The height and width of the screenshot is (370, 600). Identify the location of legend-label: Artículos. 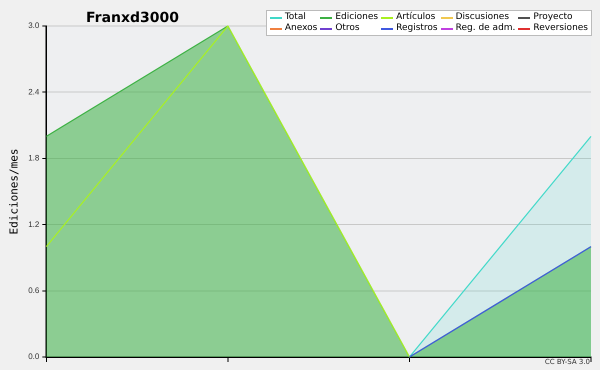
(416, 17).